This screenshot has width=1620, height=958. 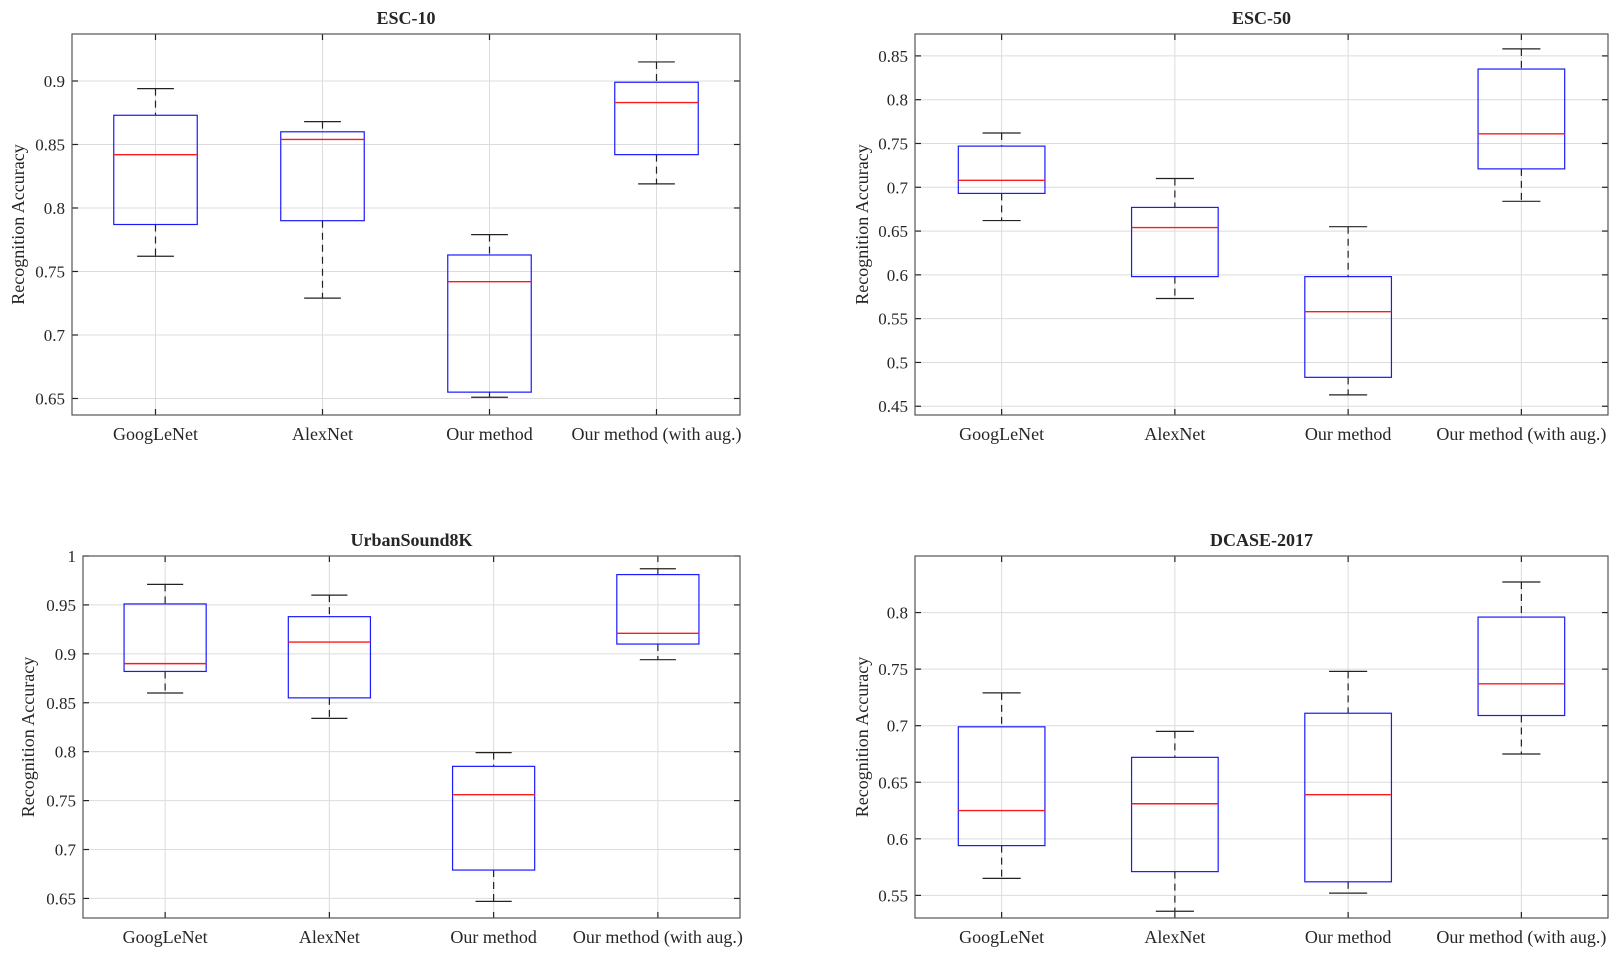 What do you see at coordinates (1261, 18) in the screenshot?
I see `chart-title: ESC-50` at bounding box center [1261, 18].